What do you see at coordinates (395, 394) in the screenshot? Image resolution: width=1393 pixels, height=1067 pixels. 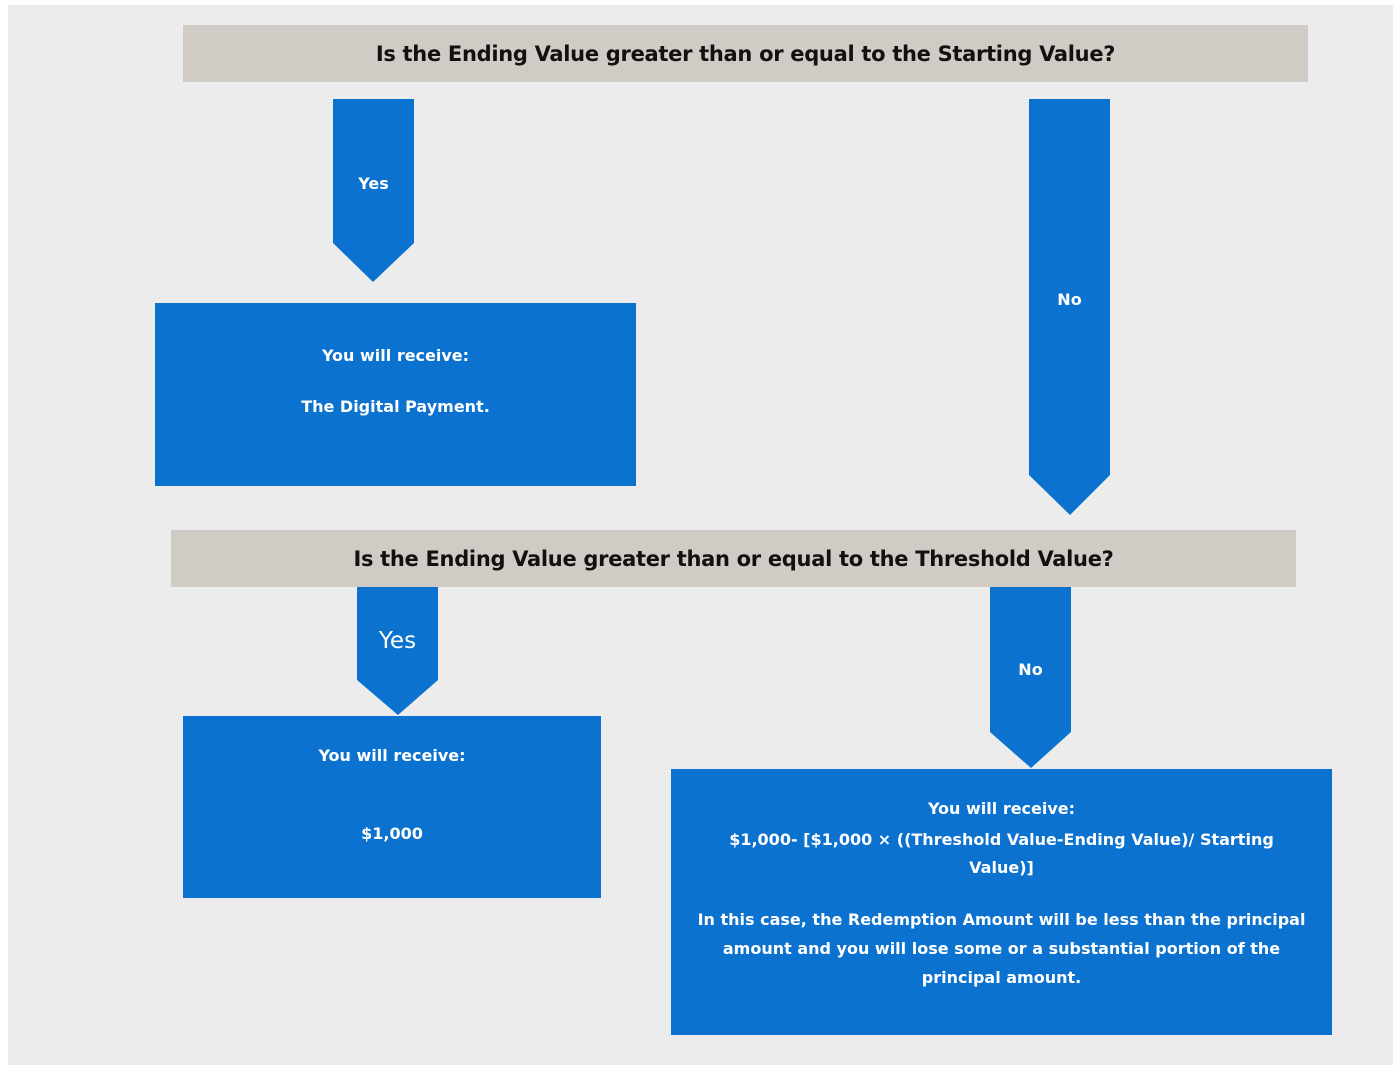 I see `outcome-box: You will receive: The Digital Payment.` at bounding box center [395, 394].